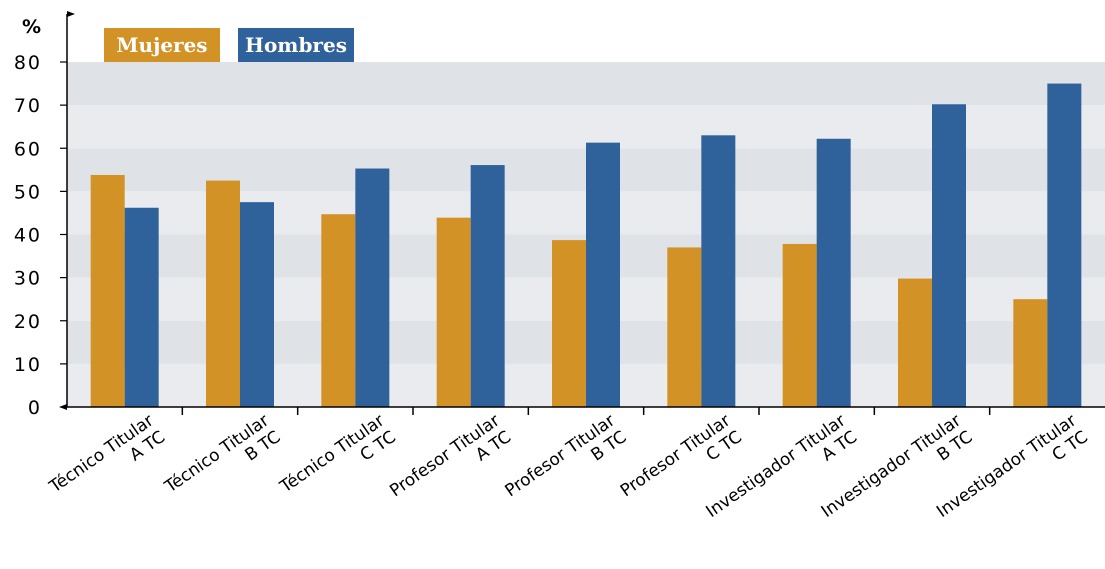 This screenshot has height=569, width=1105. Describe the element at coordinates (28, 365) in the screenshot. I see `y-tick-label: 10` at that location.